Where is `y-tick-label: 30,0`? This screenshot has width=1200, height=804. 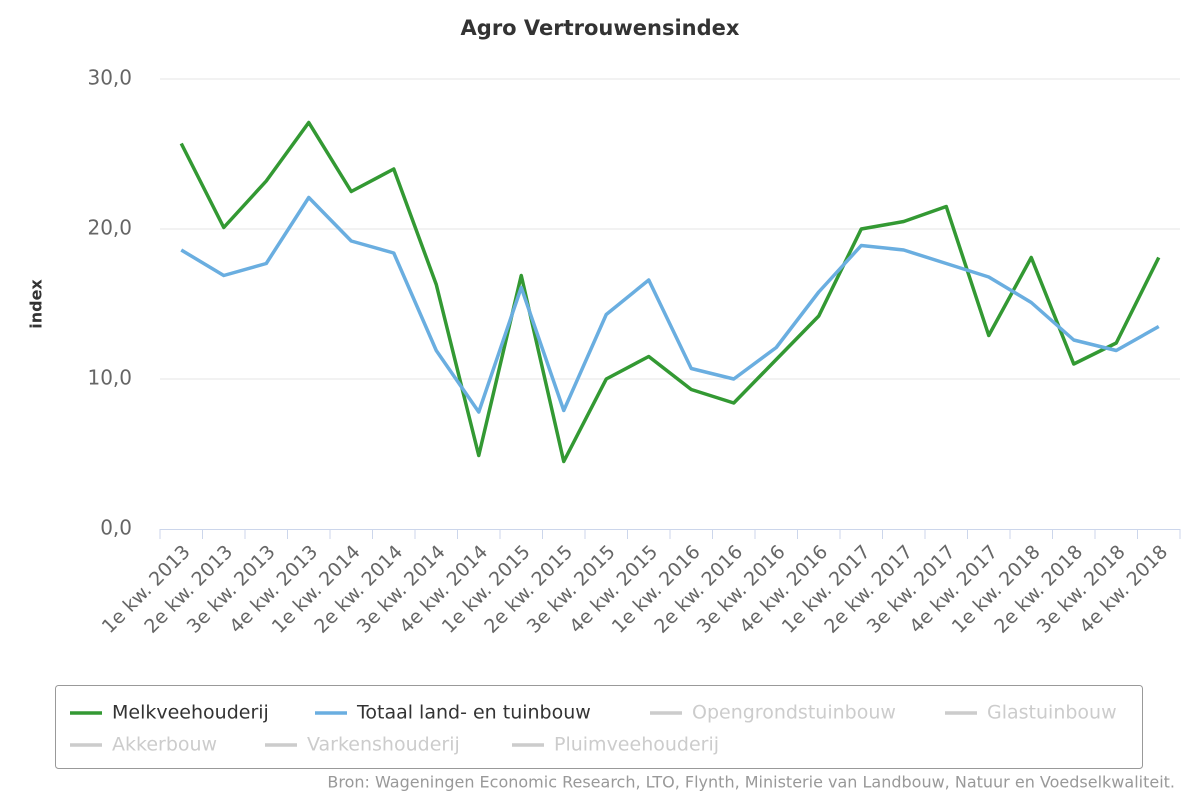
y-tick-label: 30,0 is located at coordinates (109, 78).